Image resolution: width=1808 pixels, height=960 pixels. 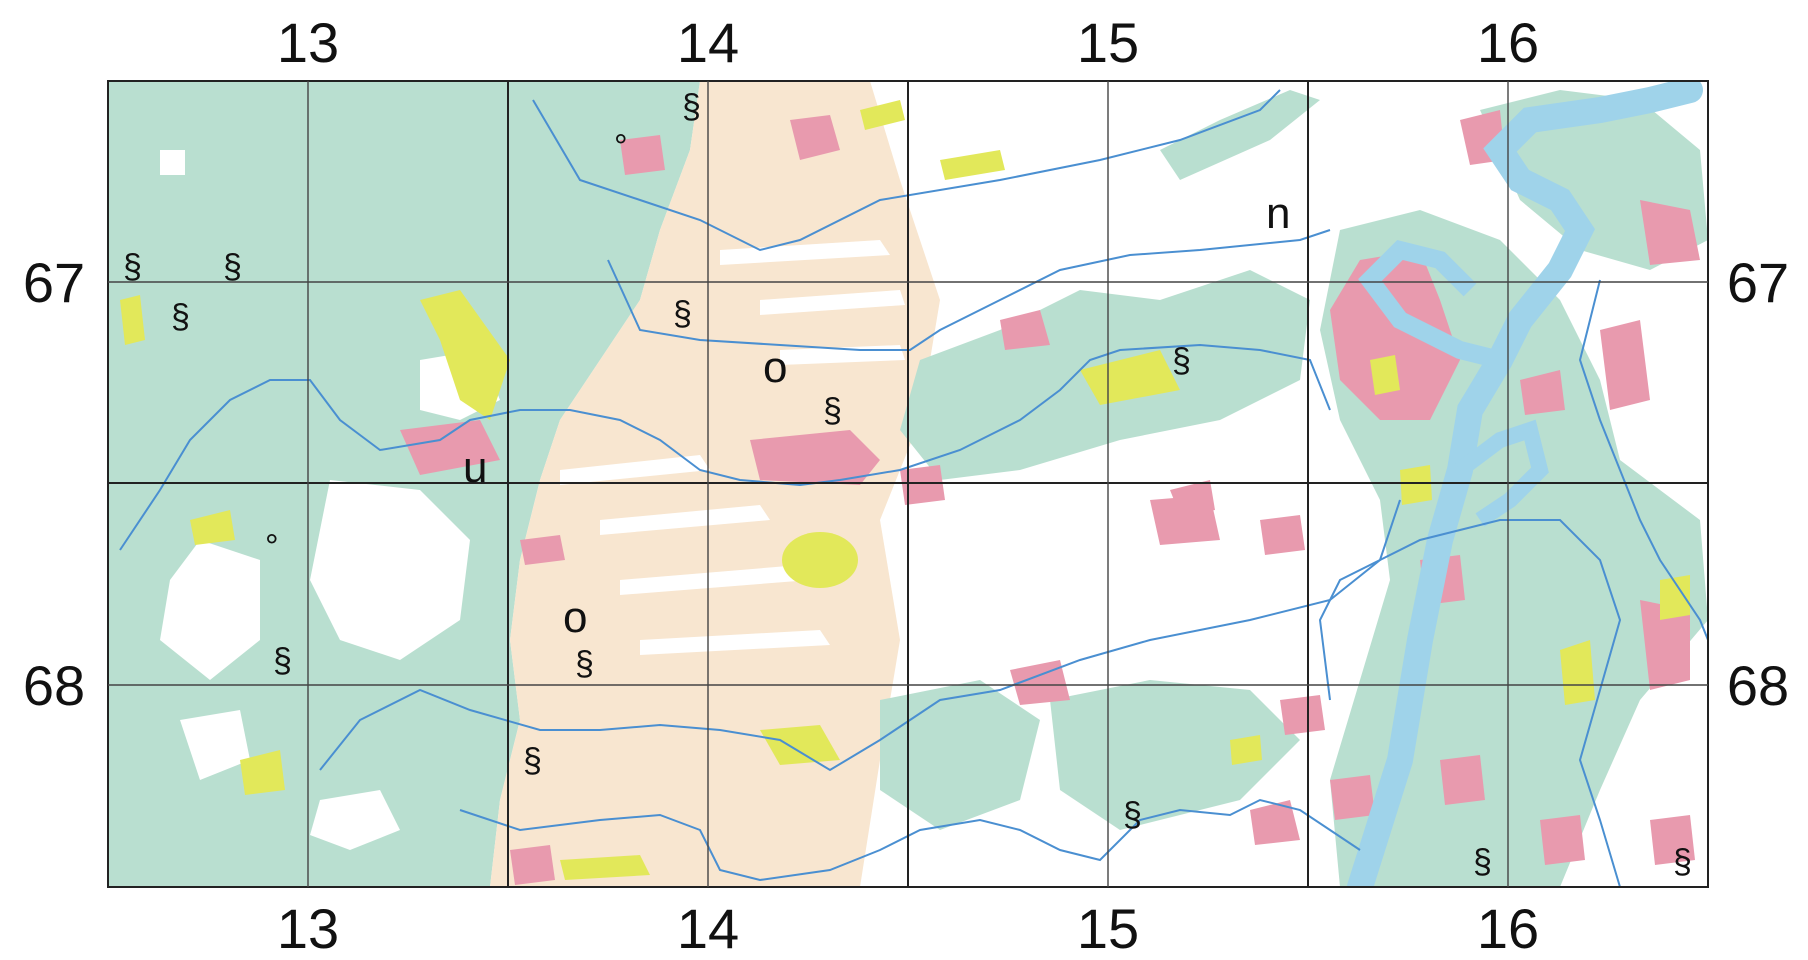 What do you see at coordinates (708, 42) in the screenshot?
I see `grid-label-top: 14` at bounding box center [708, 42].